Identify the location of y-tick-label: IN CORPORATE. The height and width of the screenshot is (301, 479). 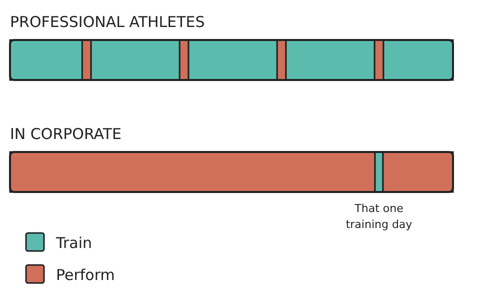
(66, 134).